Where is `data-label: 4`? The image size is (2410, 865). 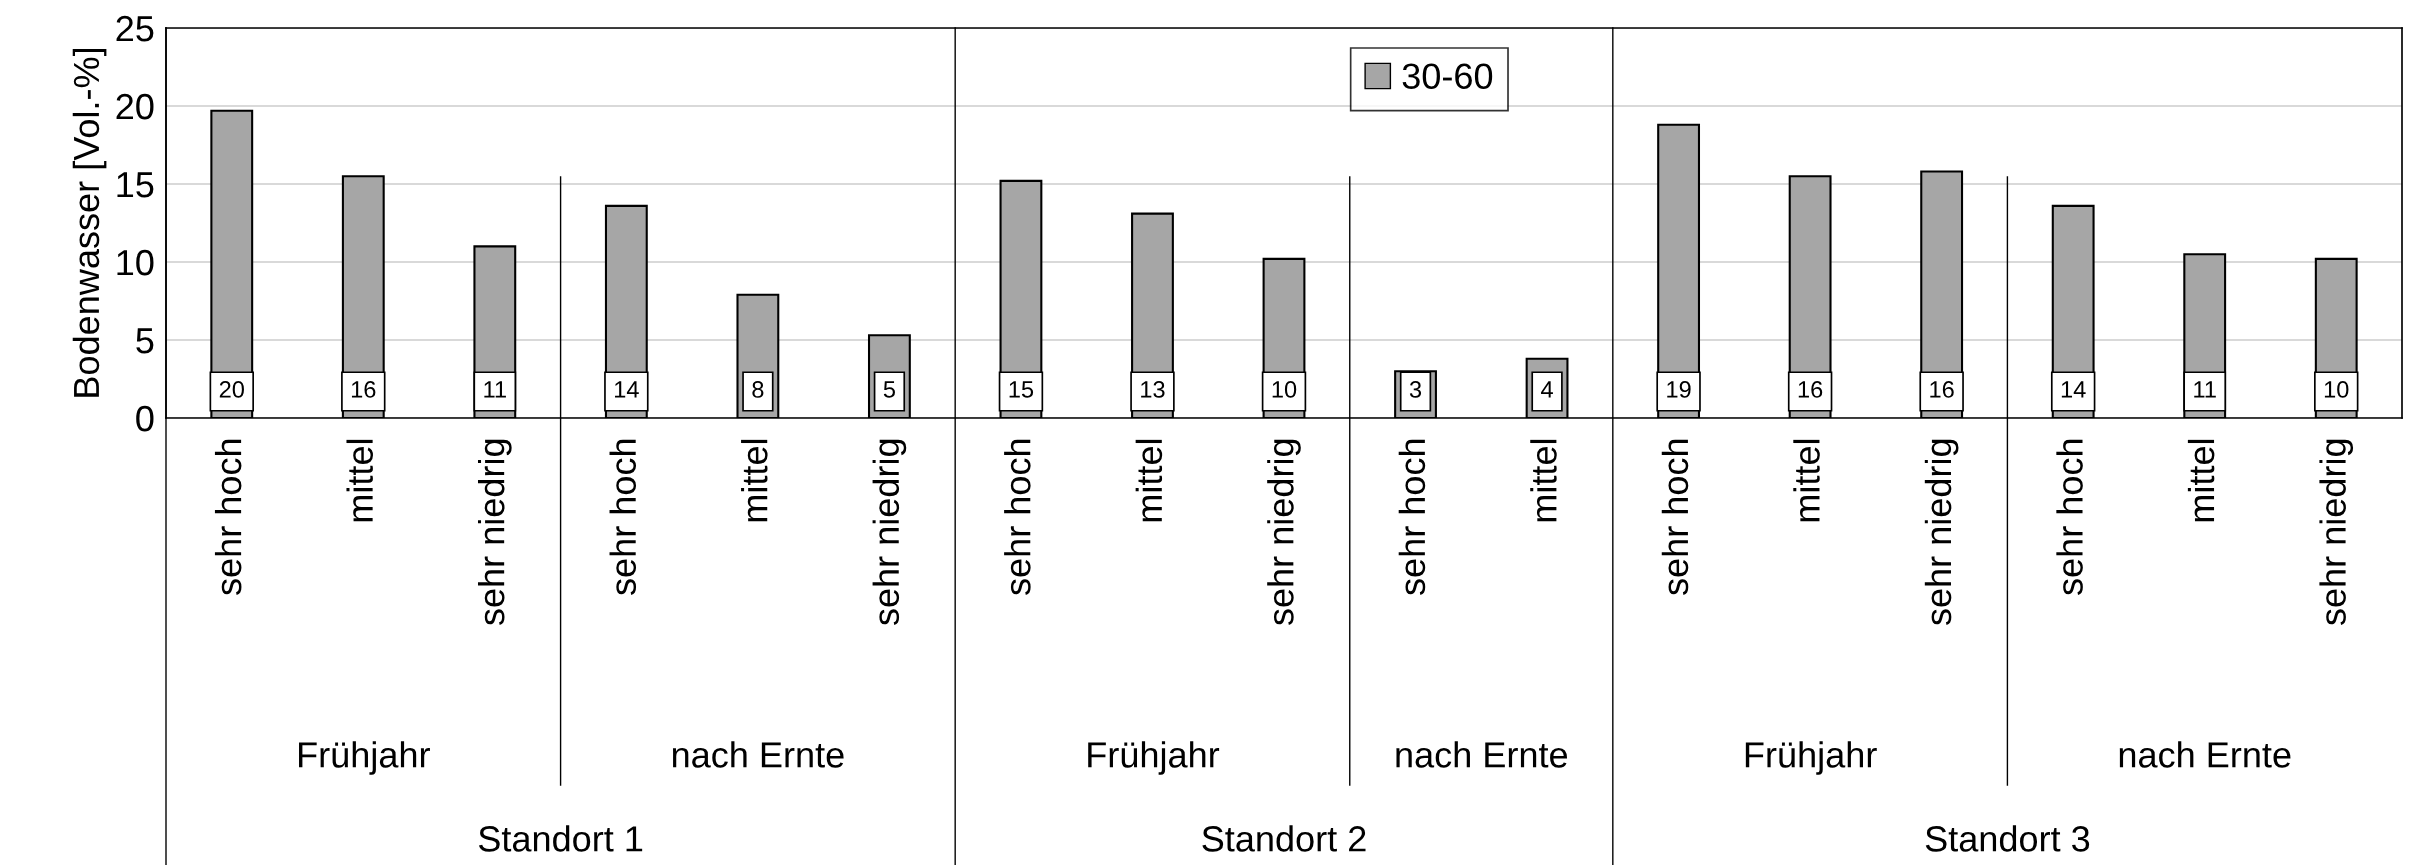
data-label: 4 is located at coordinates (1547, 389).